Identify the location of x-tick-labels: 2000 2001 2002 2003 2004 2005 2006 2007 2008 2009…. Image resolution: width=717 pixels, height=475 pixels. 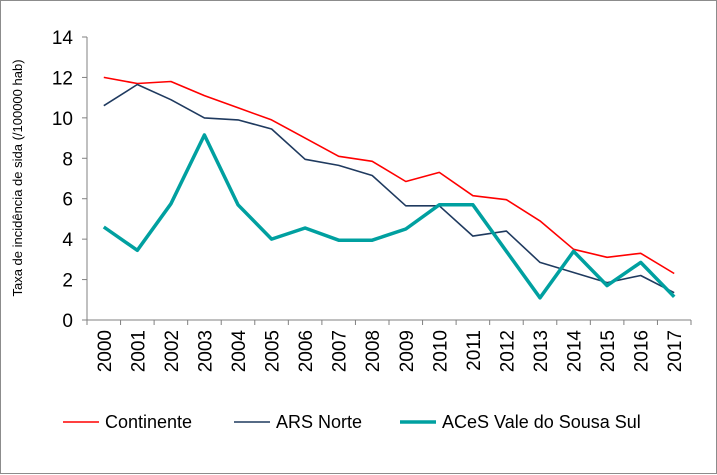
(389, 346).